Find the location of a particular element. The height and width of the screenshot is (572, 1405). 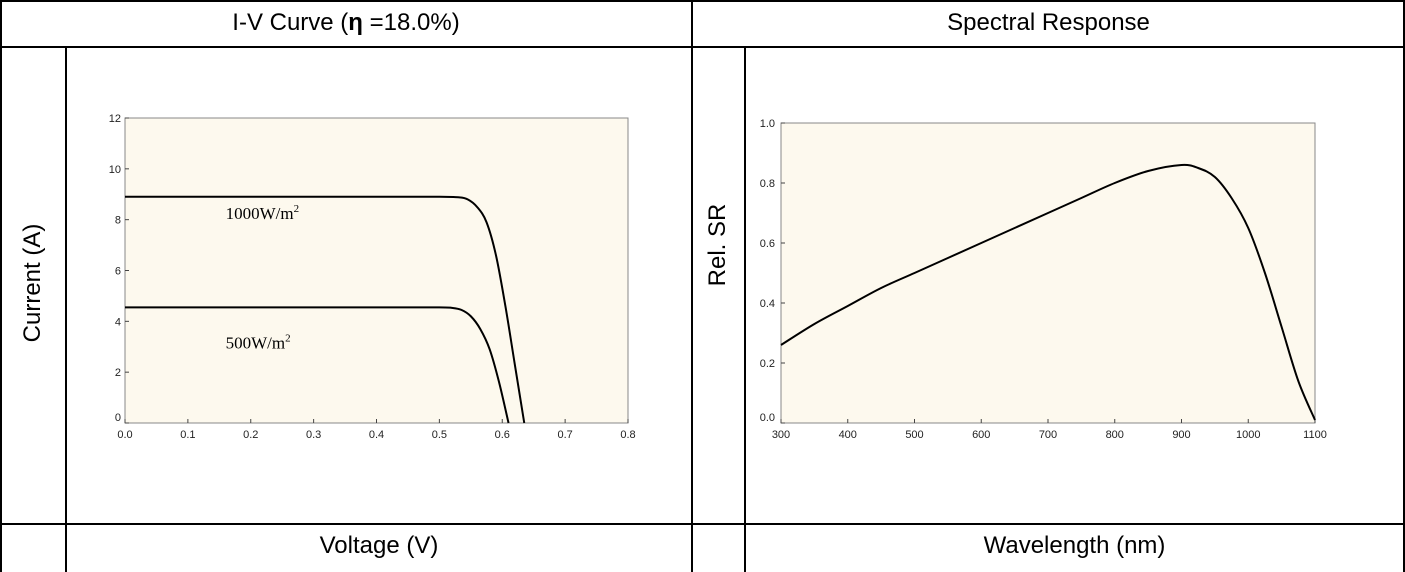

sr-x-tick-label-8: 1100 is located at coordinates (1315, 435).